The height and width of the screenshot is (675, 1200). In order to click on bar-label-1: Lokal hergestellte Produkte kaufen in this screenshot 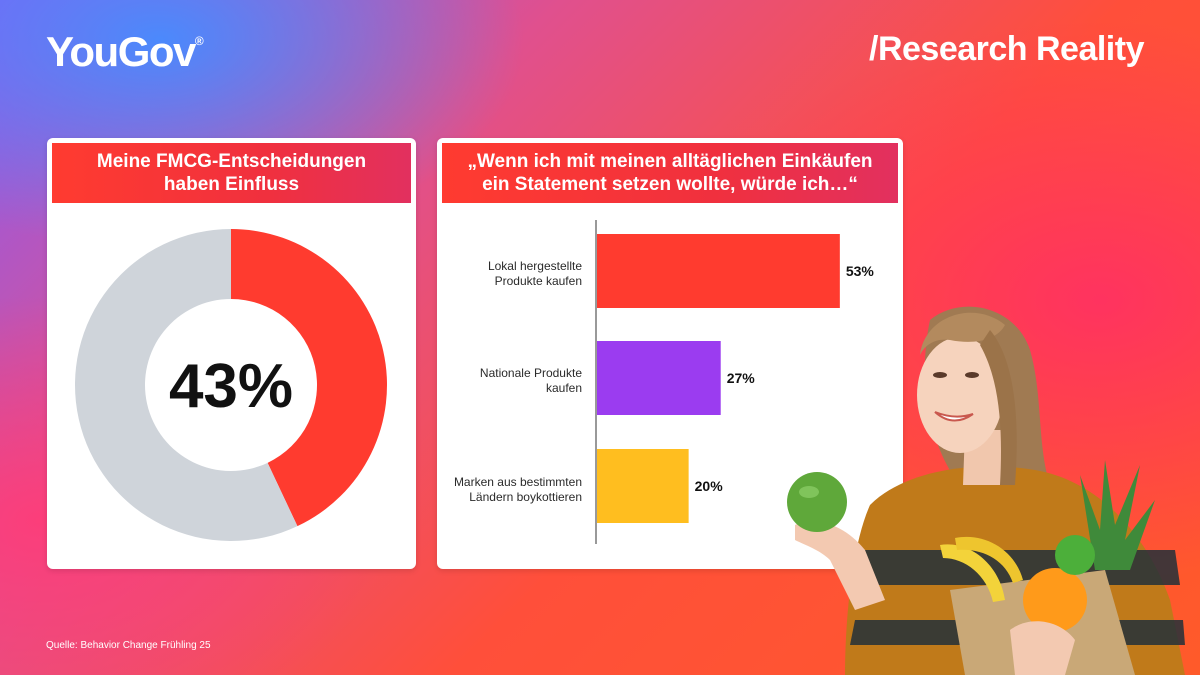, I will do `click(534, 273)`.